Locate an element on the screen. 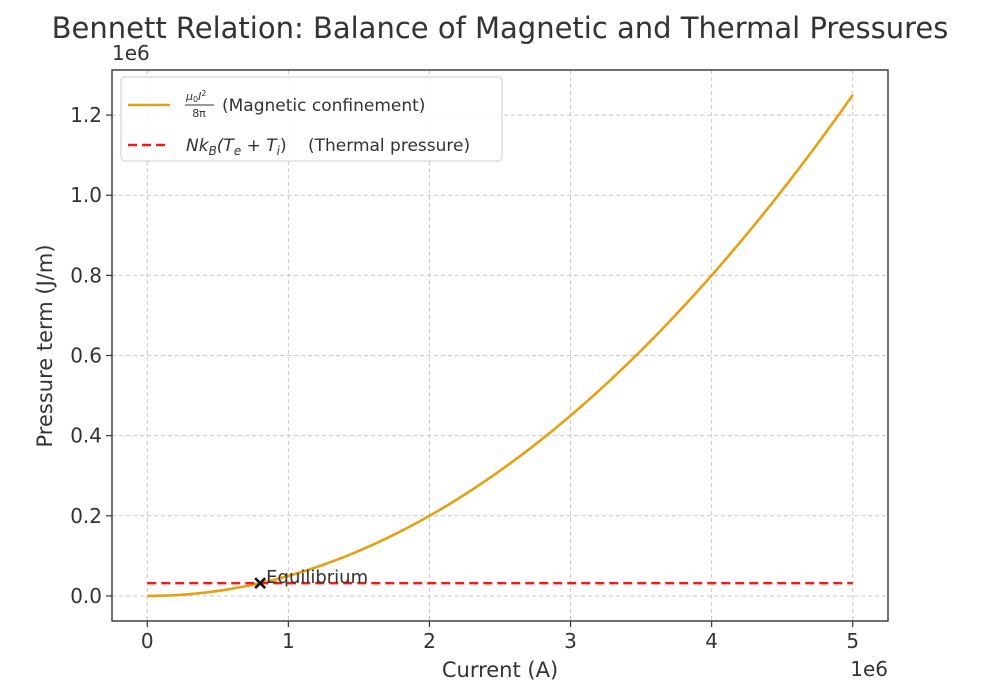  equilibrium-label-0: Equilibrium is located at coordinates (317, 577).